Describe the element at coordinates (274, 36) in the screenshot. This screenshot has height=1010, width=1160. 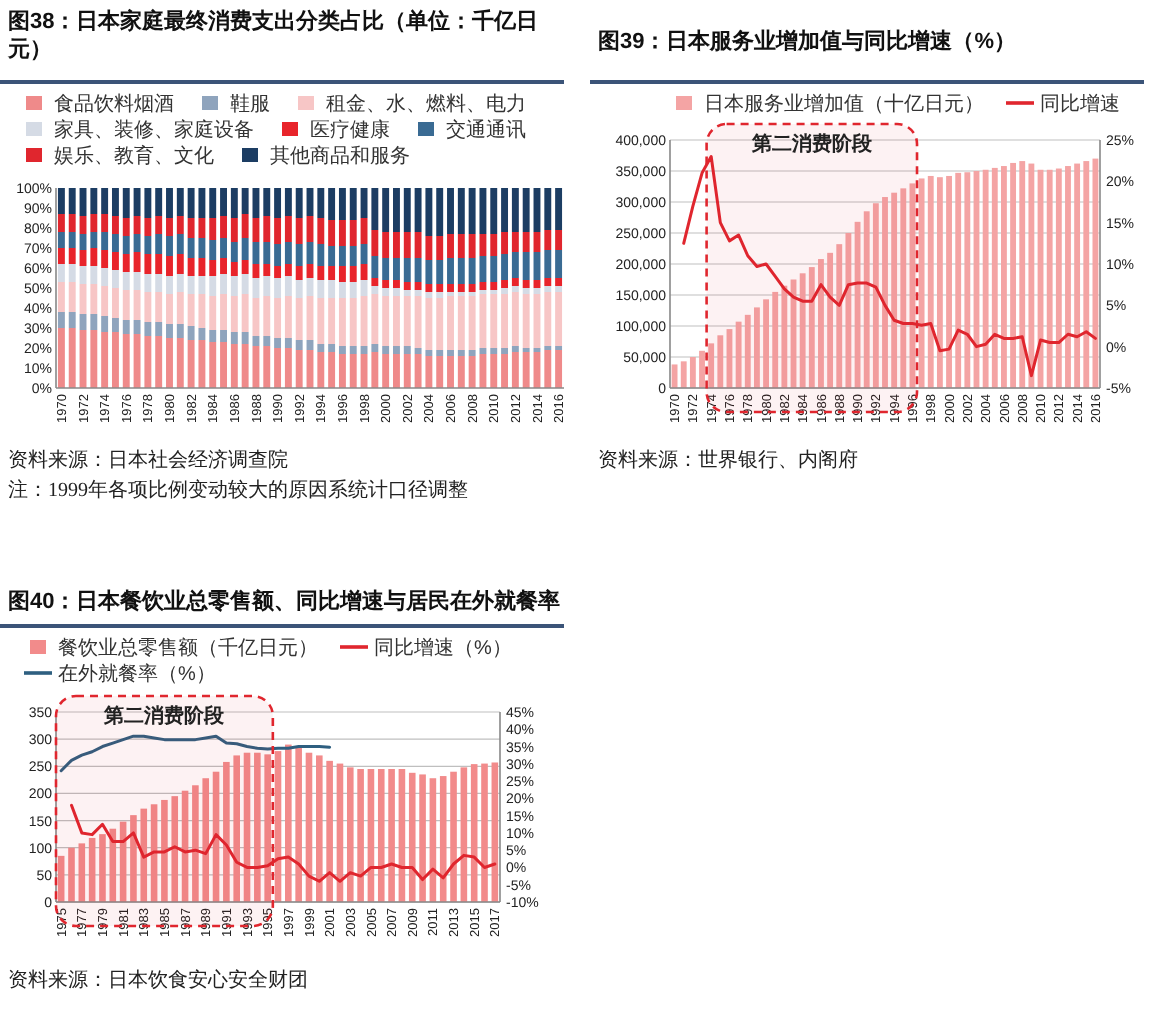
I see `chart-title: 图38：日本家庭最终消费支出分类占比（单位：千亿日元）` at that location.